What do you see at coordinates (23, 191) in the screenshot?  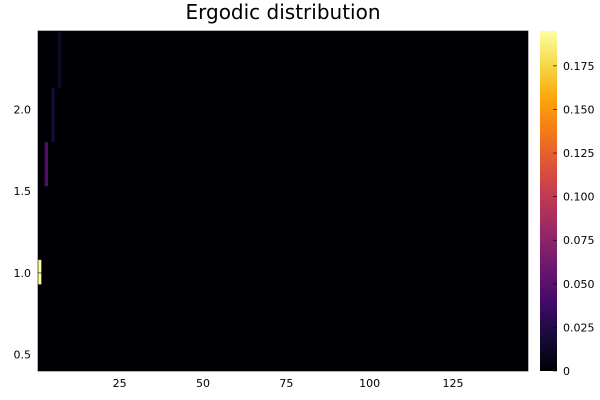 I see `y-tick-label: 1.5` at bounding box center [23, 191].